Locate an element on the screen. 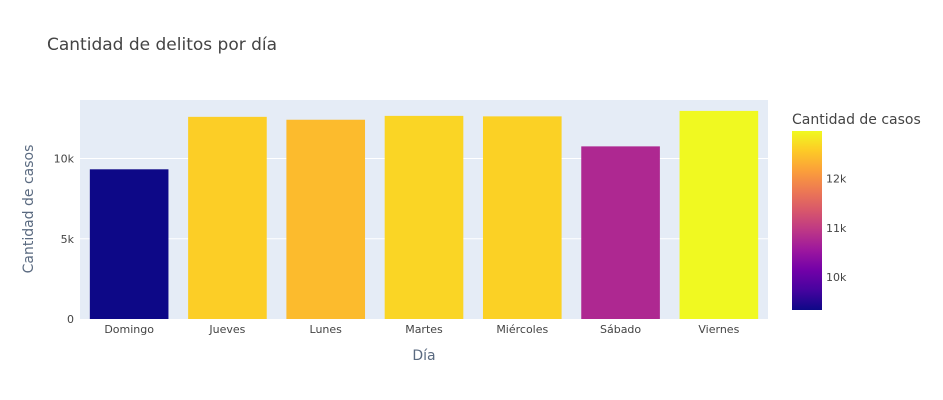 This screenshot has width=943, height=400. x-tick-label: Viernes is located at coordinates (718, 329).